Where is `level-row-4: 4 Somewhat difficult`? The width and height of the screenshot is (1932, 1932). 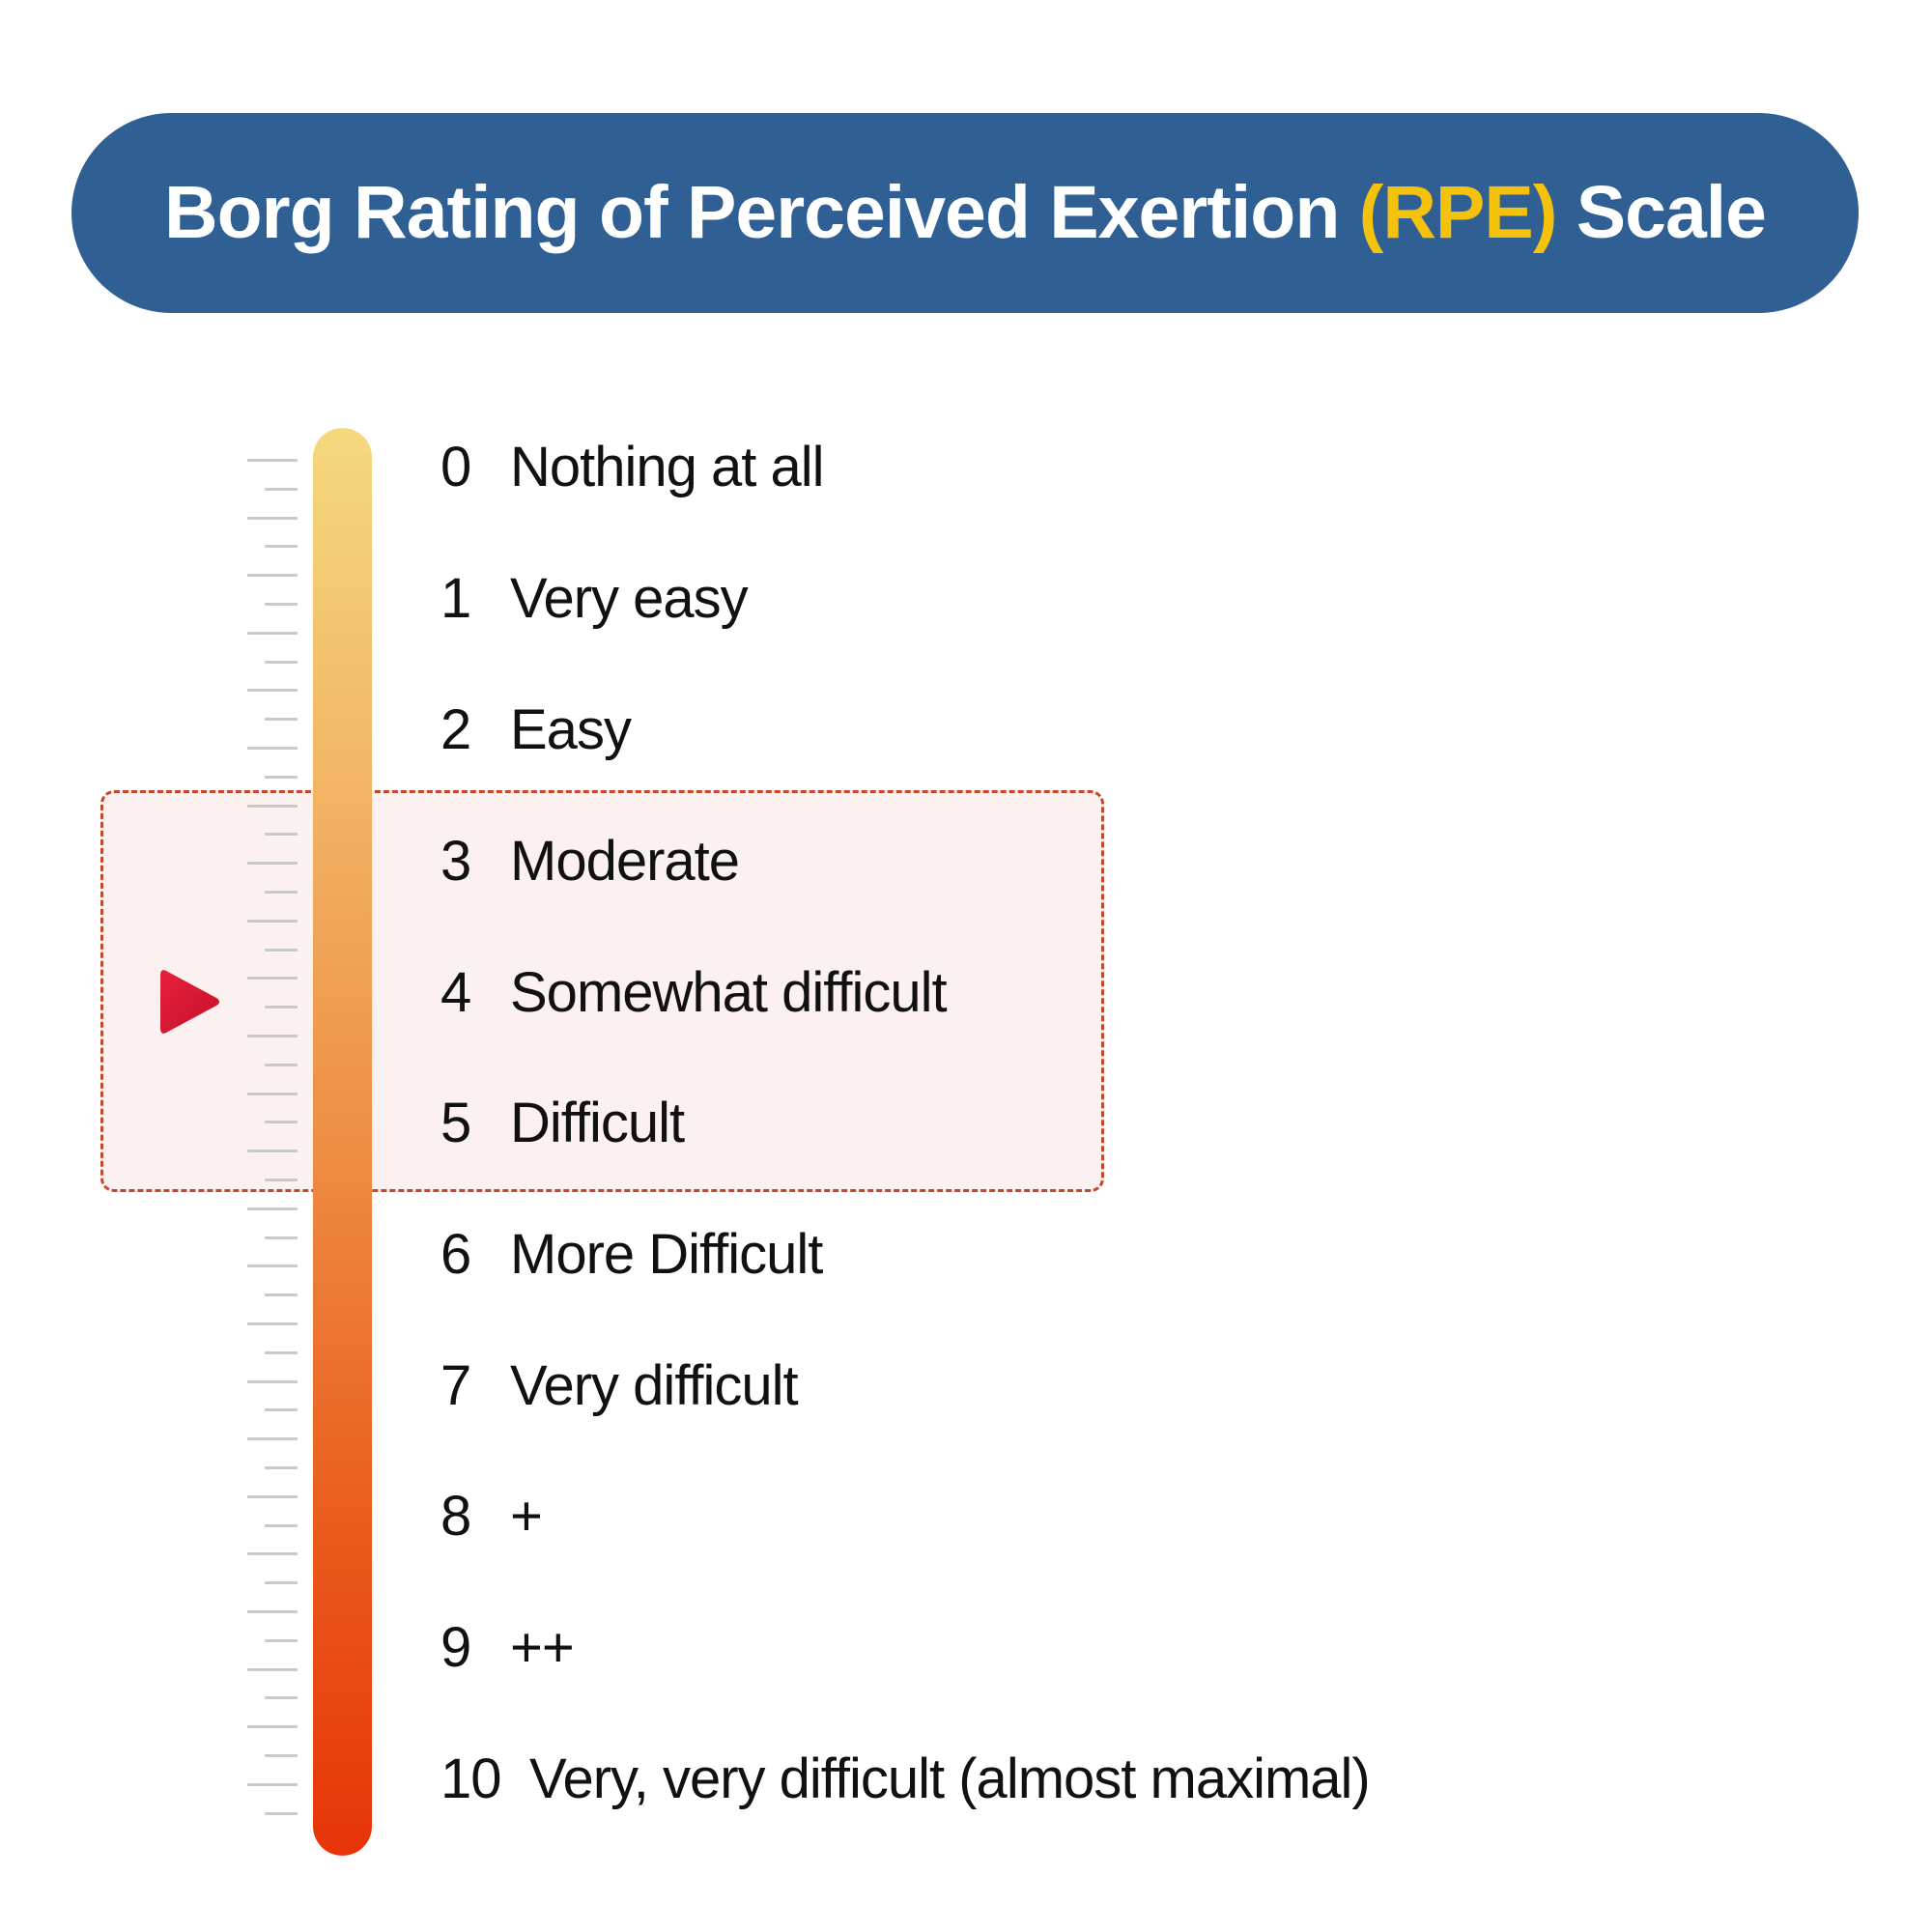
level-row-4: 4 Somewhat difficult is located at coordinates (694, 992).